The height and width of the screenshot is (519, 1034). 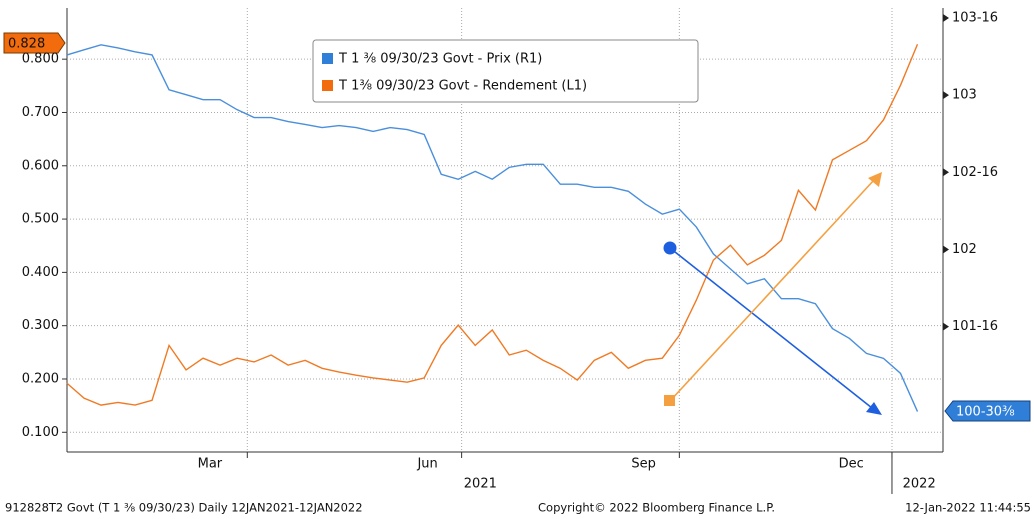 I want to click on y-tick-label: 0.800, so click(x=40, y=59).